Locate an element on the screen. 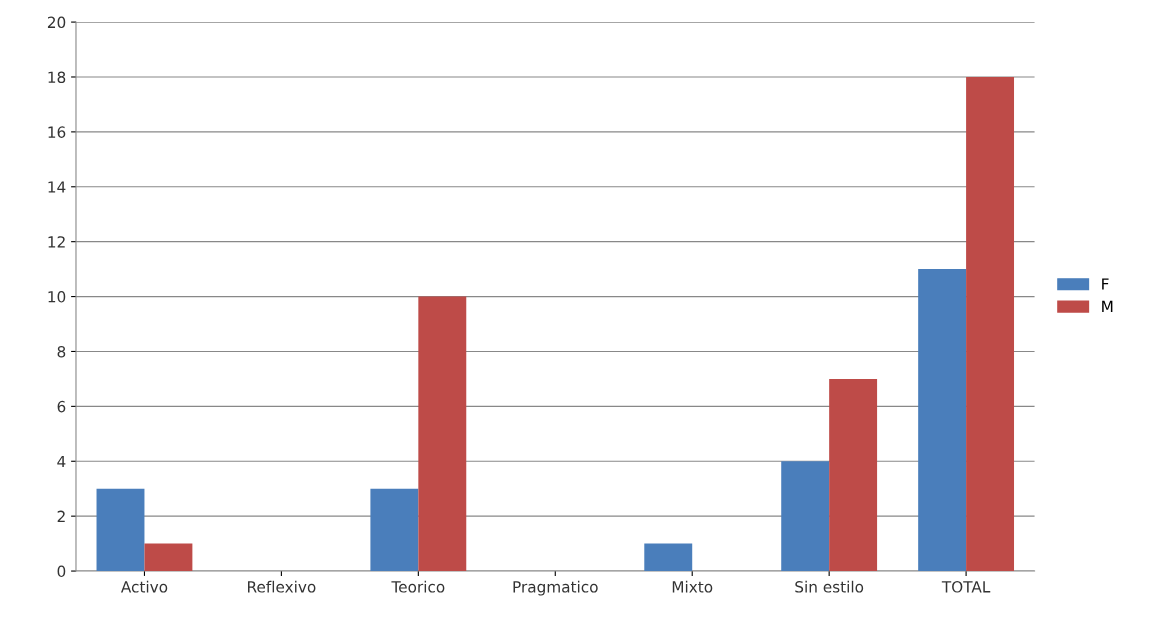  legend-label: M is located at coordinates (1107, 306).